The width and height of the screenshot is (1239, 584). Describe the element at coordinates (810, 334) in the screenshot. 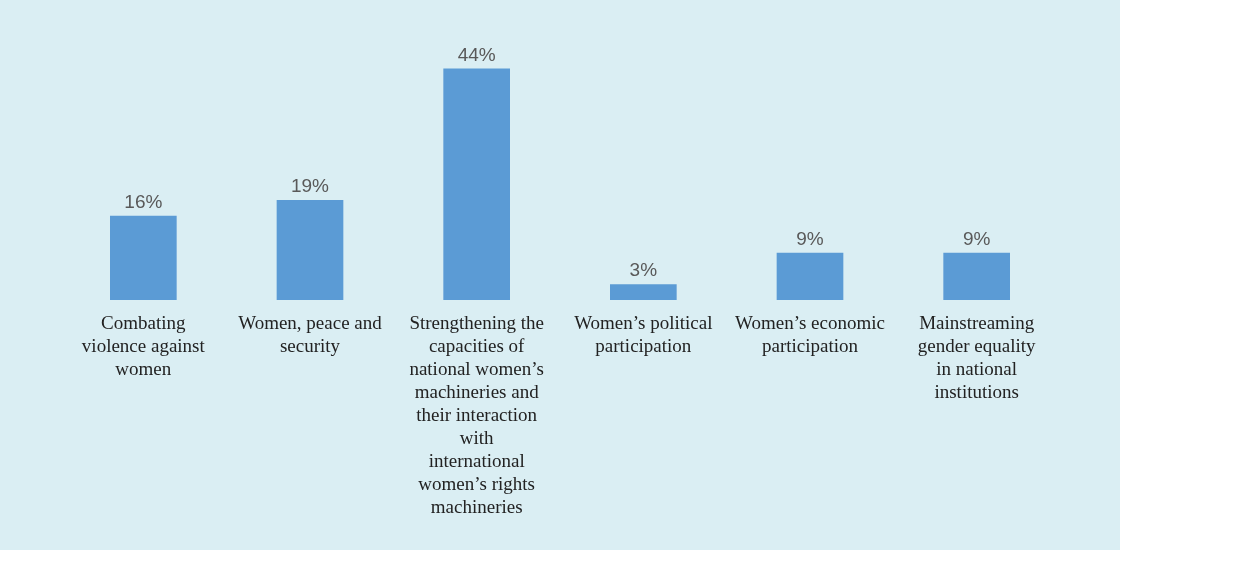

I see `x-tick-label: Women’s economic participation` at that location.